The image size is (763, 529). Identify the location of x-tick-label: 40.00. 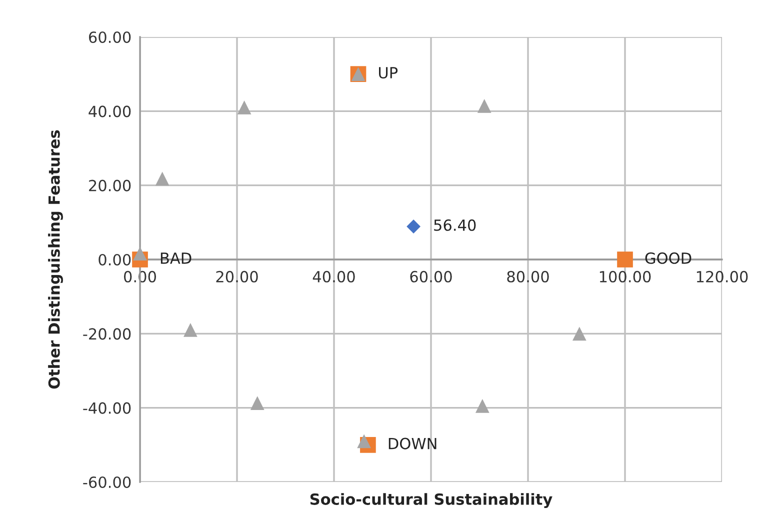
(333, 276).